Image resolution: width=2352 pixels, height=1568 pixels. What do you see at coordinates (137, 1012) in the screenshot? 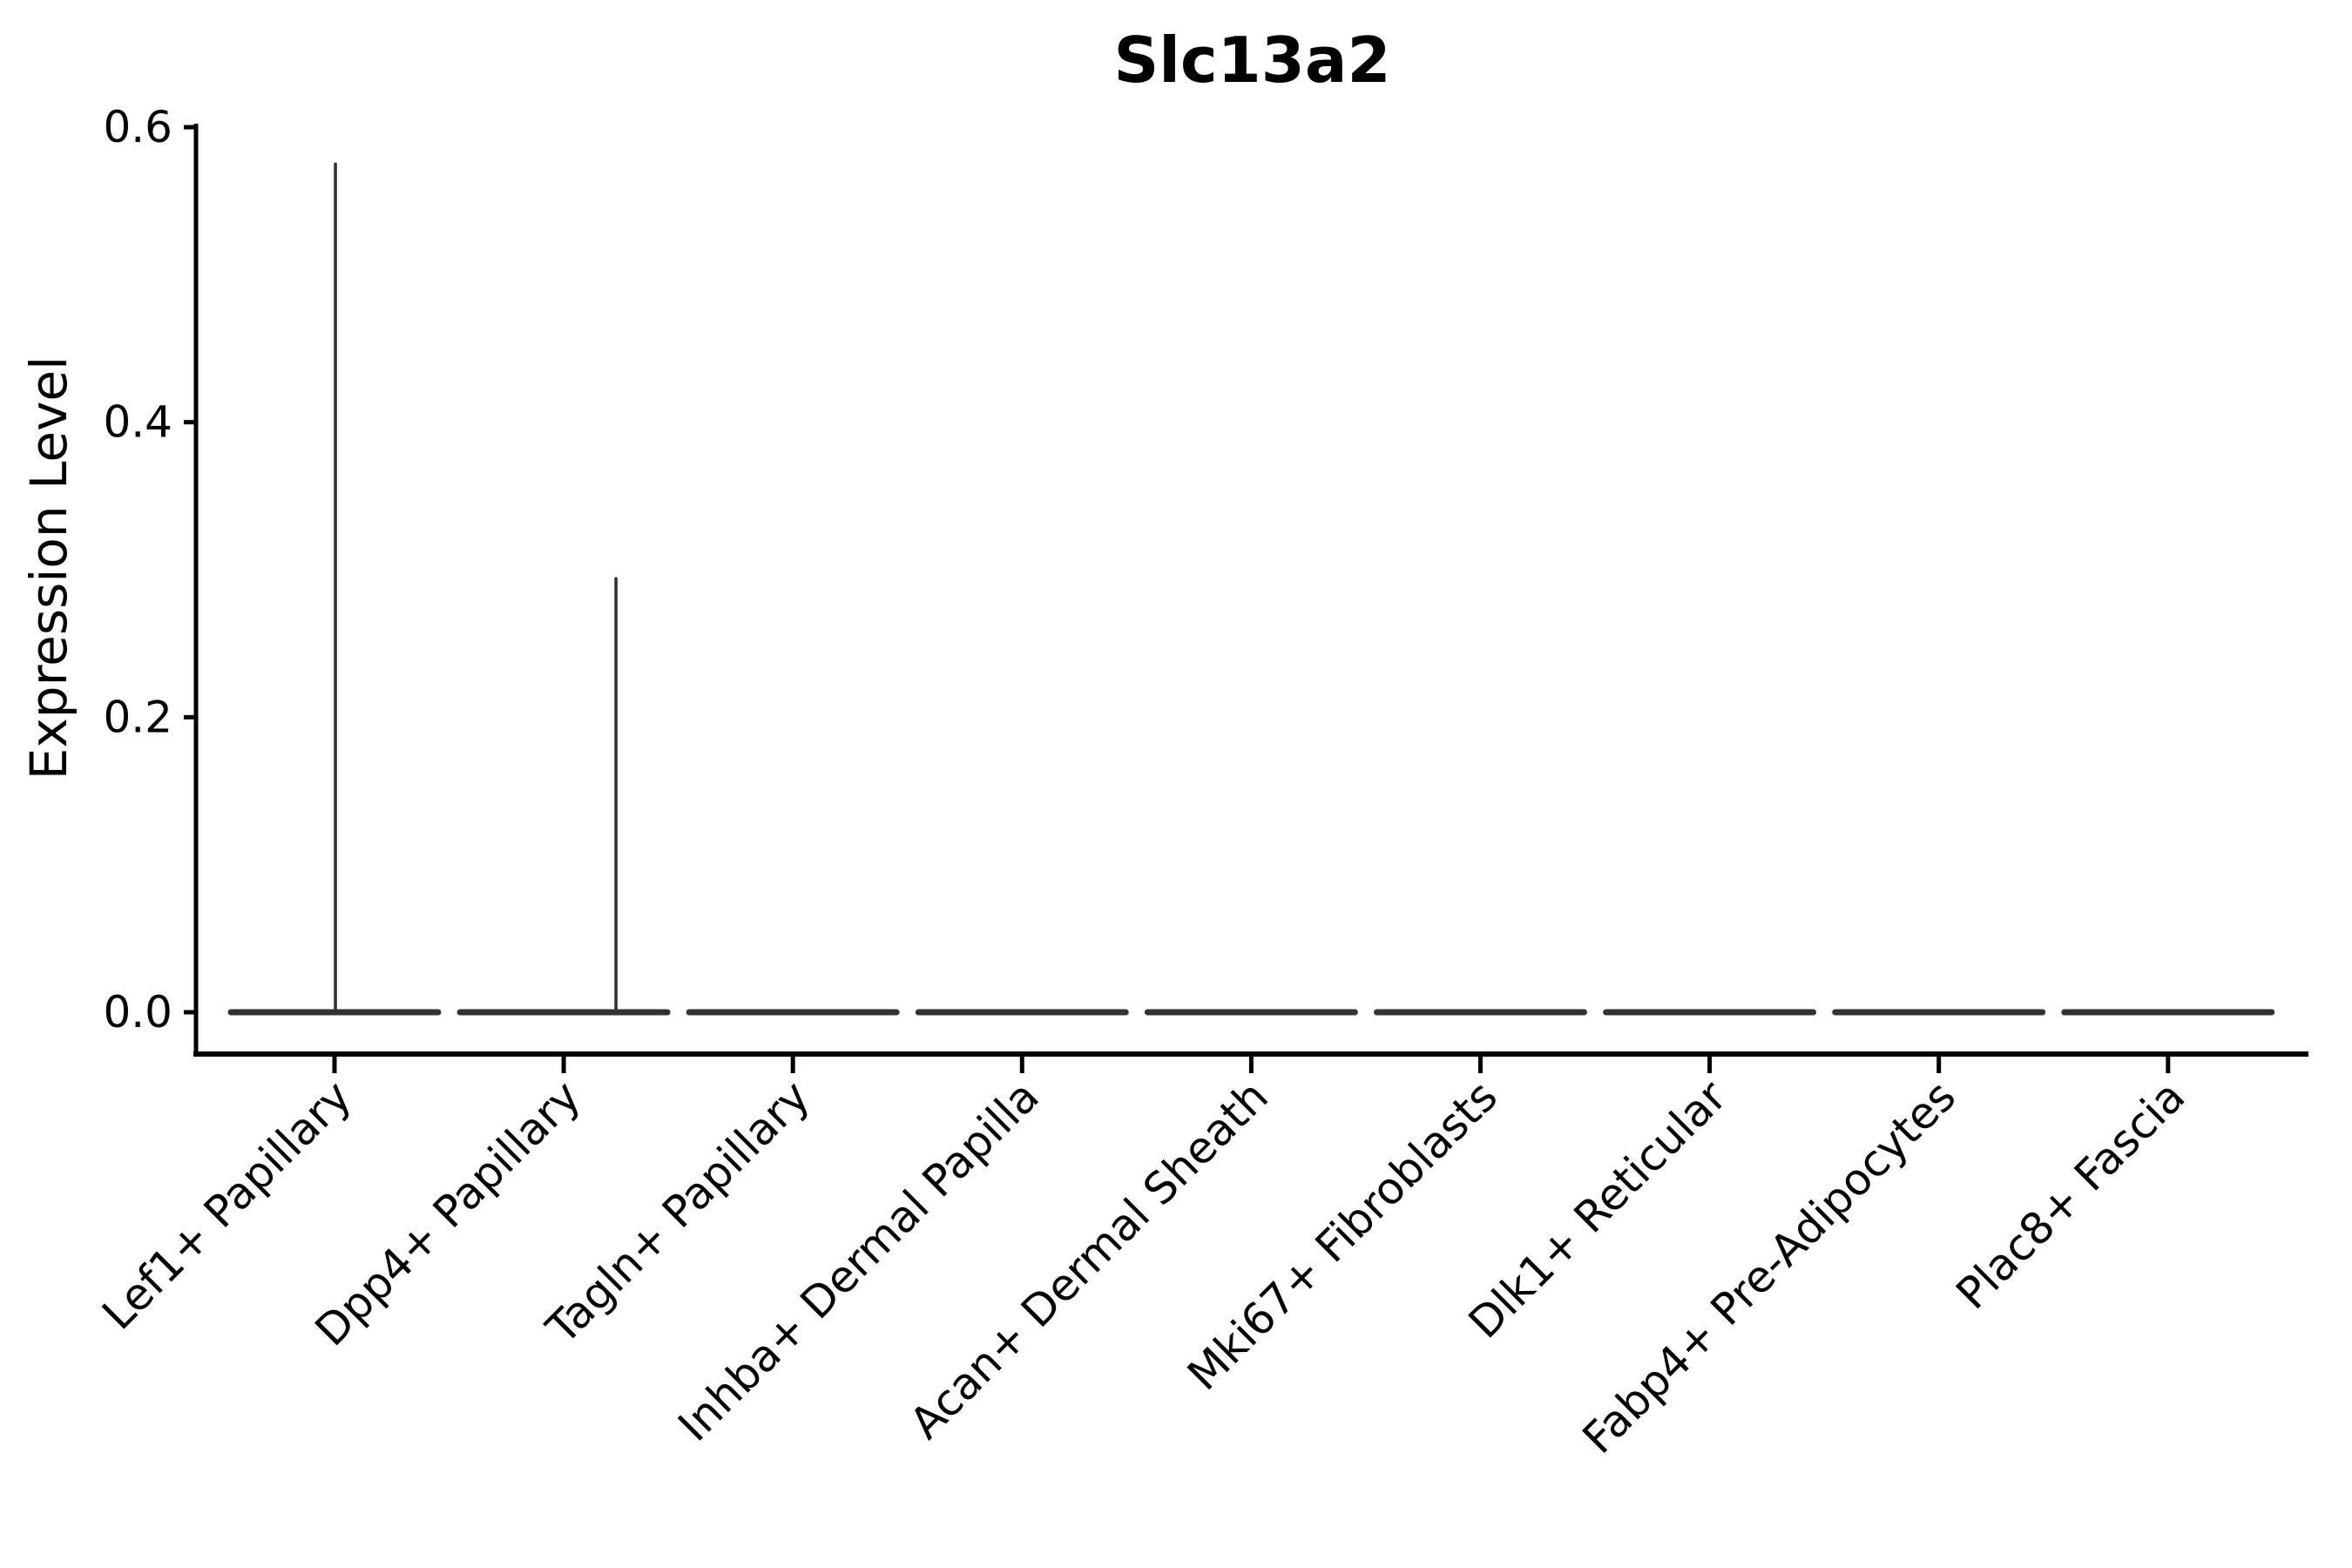
I see `y-tick-label: 0.0` at bounding box center [137, 1012].